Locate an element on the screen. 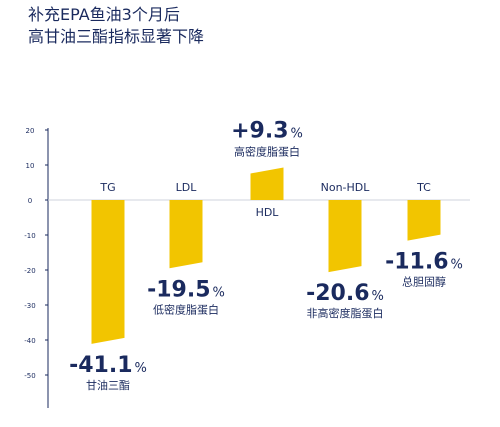  description-label: 甘油三酯 is located at coordinates (108, 385).